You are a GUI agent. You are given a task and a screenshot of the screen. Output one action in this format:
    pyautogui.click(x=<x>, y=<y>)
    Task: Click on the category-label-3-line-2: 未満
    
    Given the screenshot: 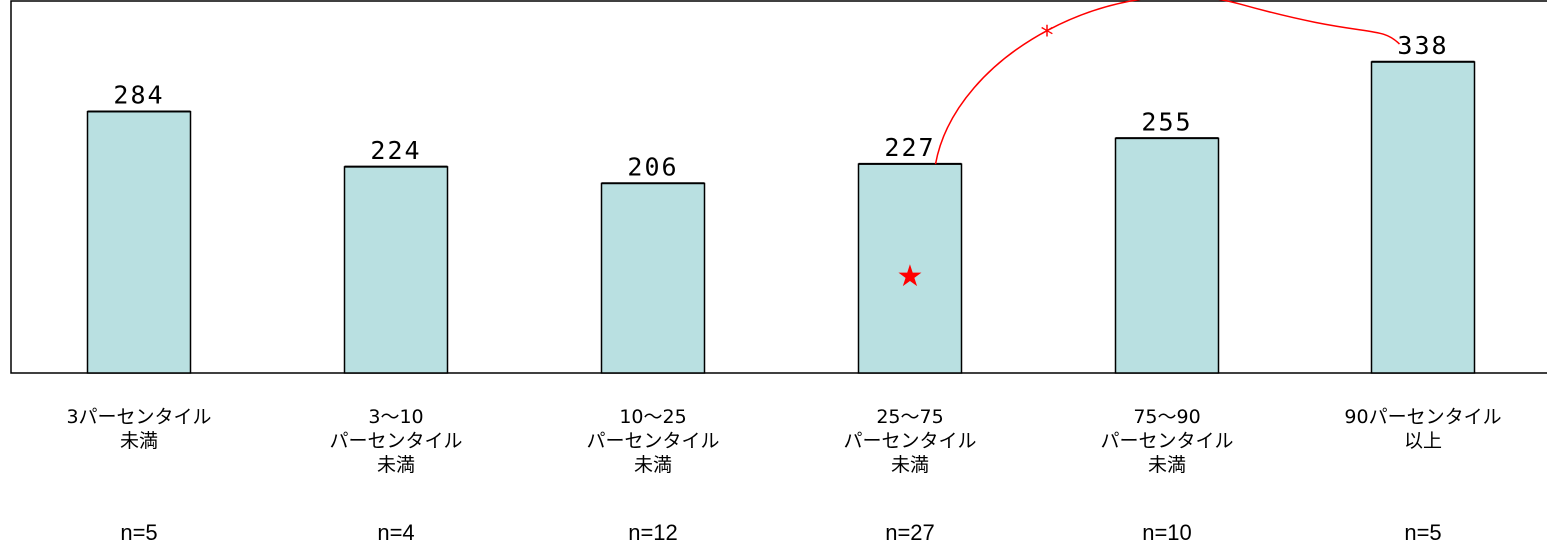 What is the action you would take?
    pyautogui.click(x=910, y=465)
    